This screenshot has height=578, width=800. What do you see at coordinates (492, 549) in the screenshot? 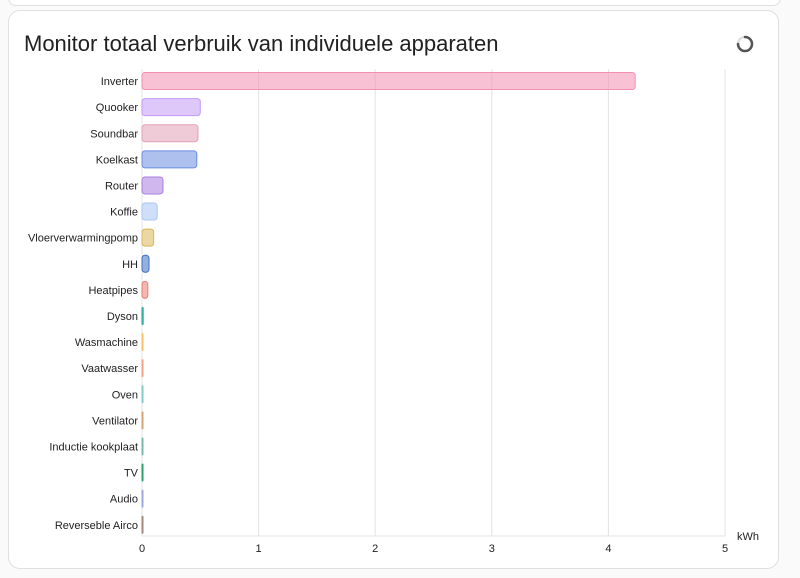
I see `x-tick-label: 3` at bounding box center [492, 549].